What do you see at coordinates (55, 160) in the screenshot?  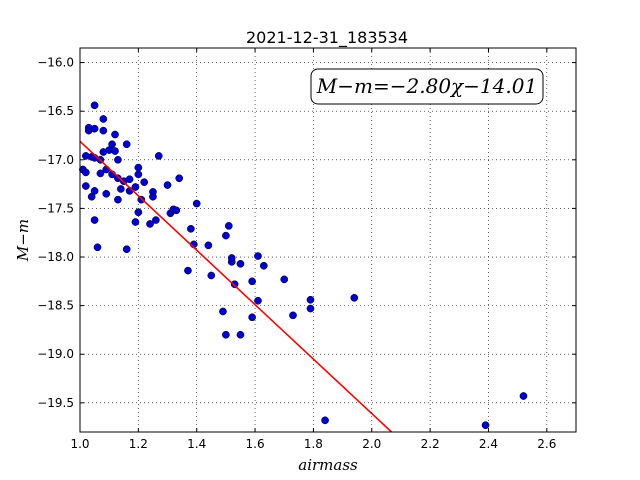 I see `y-tick-label: −17.0` at bounding box center [55, 160].